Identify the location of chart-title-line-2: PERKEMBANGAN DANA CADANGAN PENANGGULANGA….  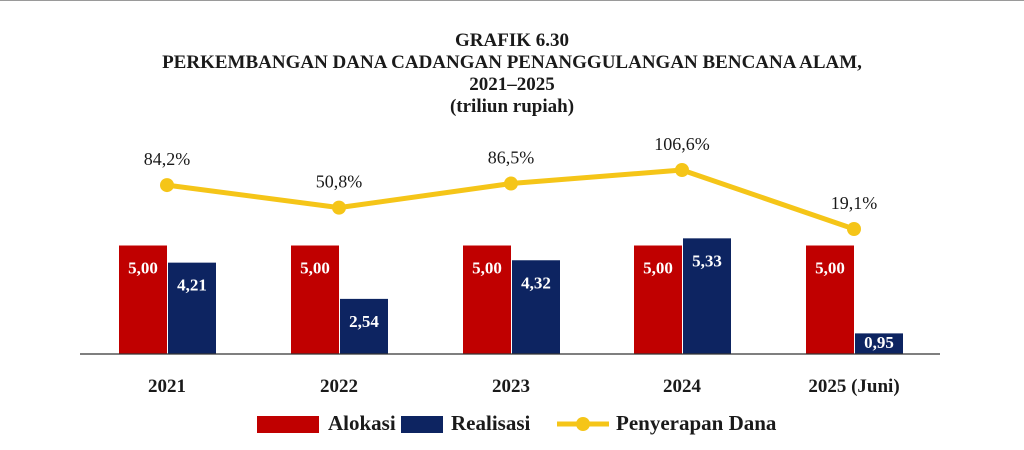
(512, 62).